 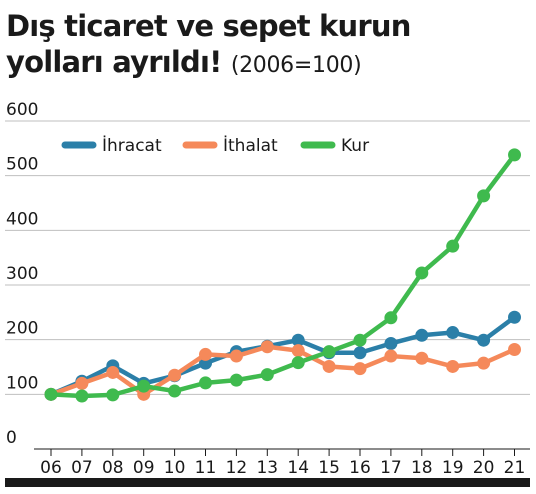 I want to click on x-tick-label-14: 14, so click(x=298, y=468).